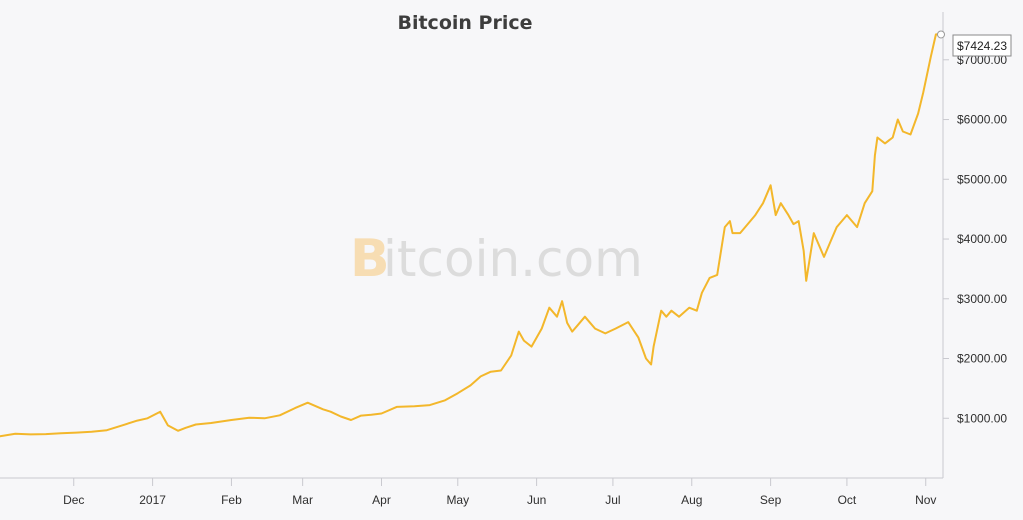 The height and width of the screenshot is (520, 1023). What do you see at coordinates (982, 120) in the screenshot?
I see `y-tick-label: $6000.00` at bounding box center [982, 120].